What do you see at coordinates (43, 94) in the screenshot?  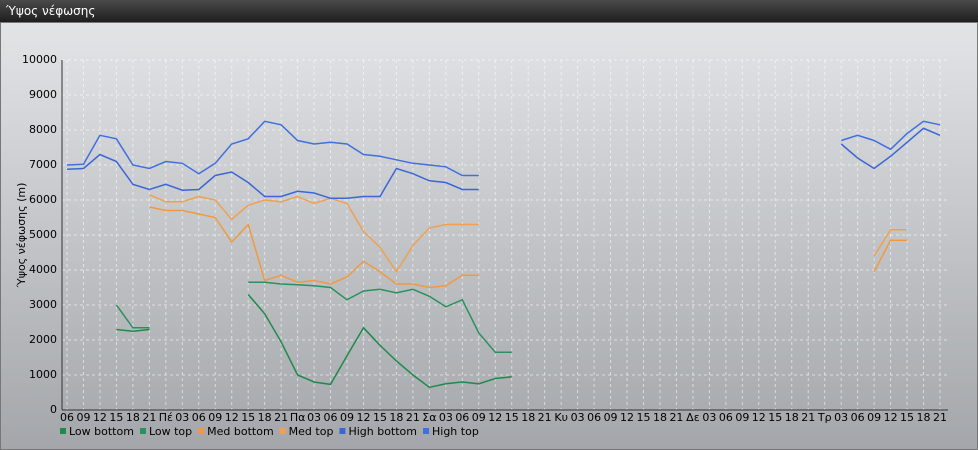 I see `y-tick-label: 9000` at bounding box center [43, 94].